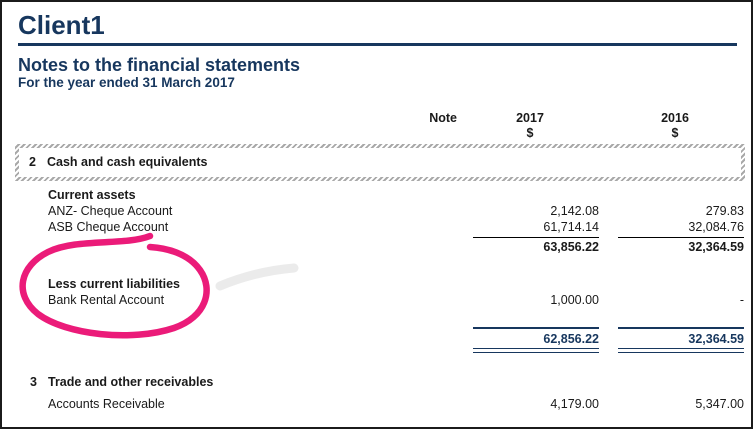 This screenshot has height=429, width=753. I want to click on amount-2016: 5,347.00, so click(719, 403).